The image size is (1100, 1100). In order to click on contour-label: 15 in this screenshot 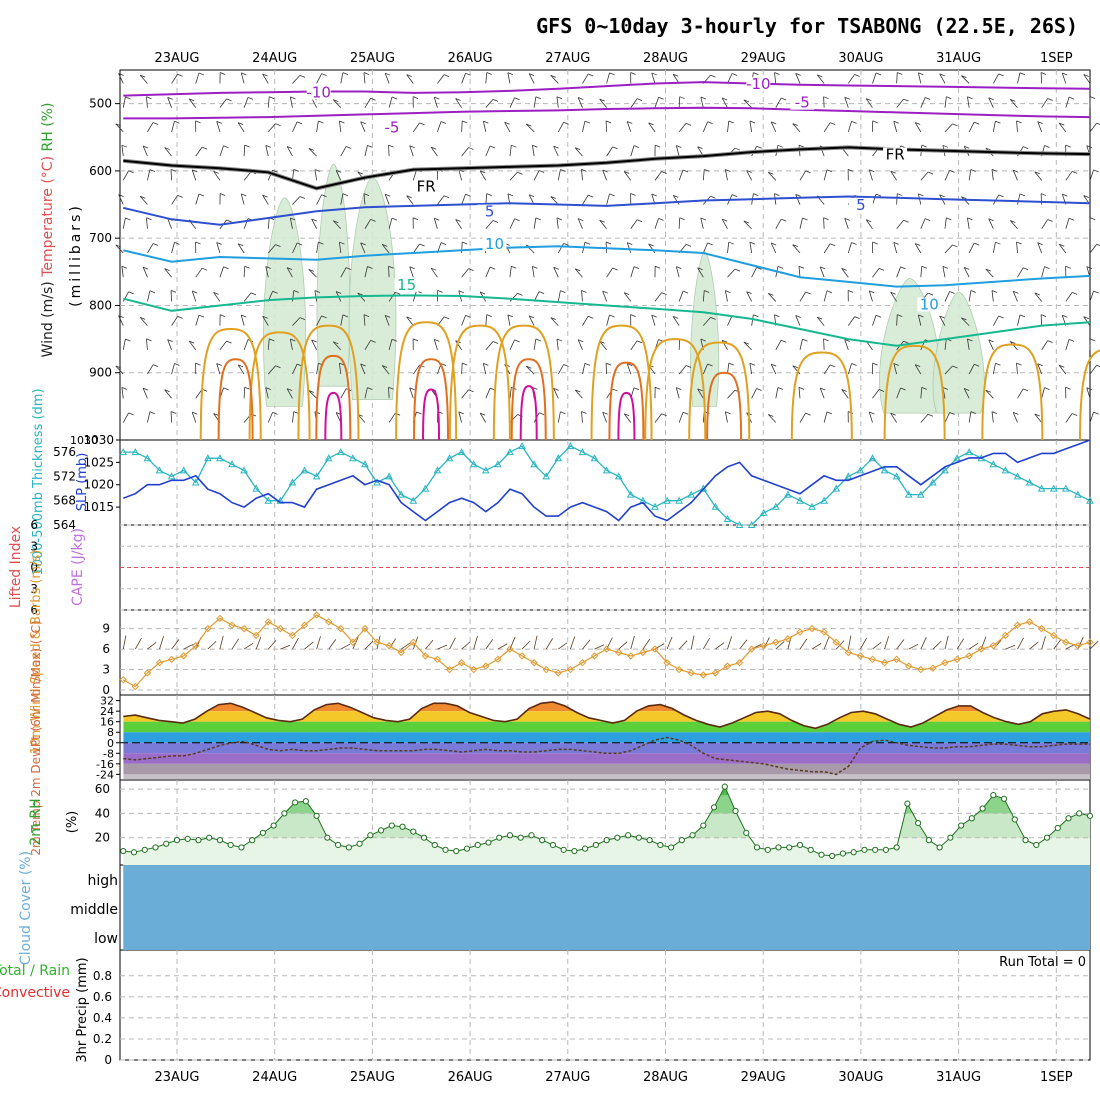, I will do `click(406, 285)`.